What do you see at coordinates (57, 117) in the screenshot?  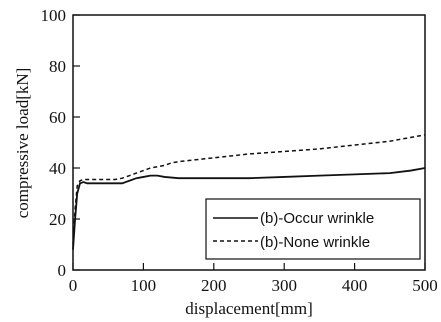 I see `y-tick-label-3: 60` at bounding box center [57, 117].